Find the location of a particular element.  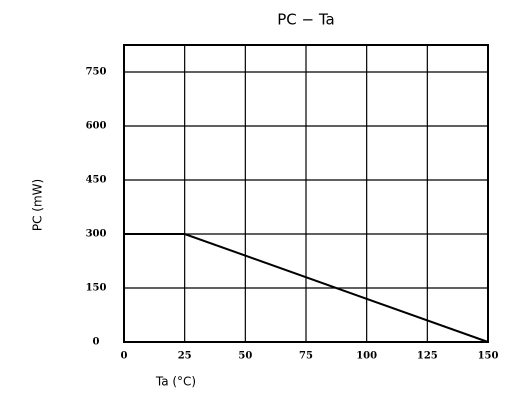

y-tick-label: 450 is located at coordinates (96, 180).